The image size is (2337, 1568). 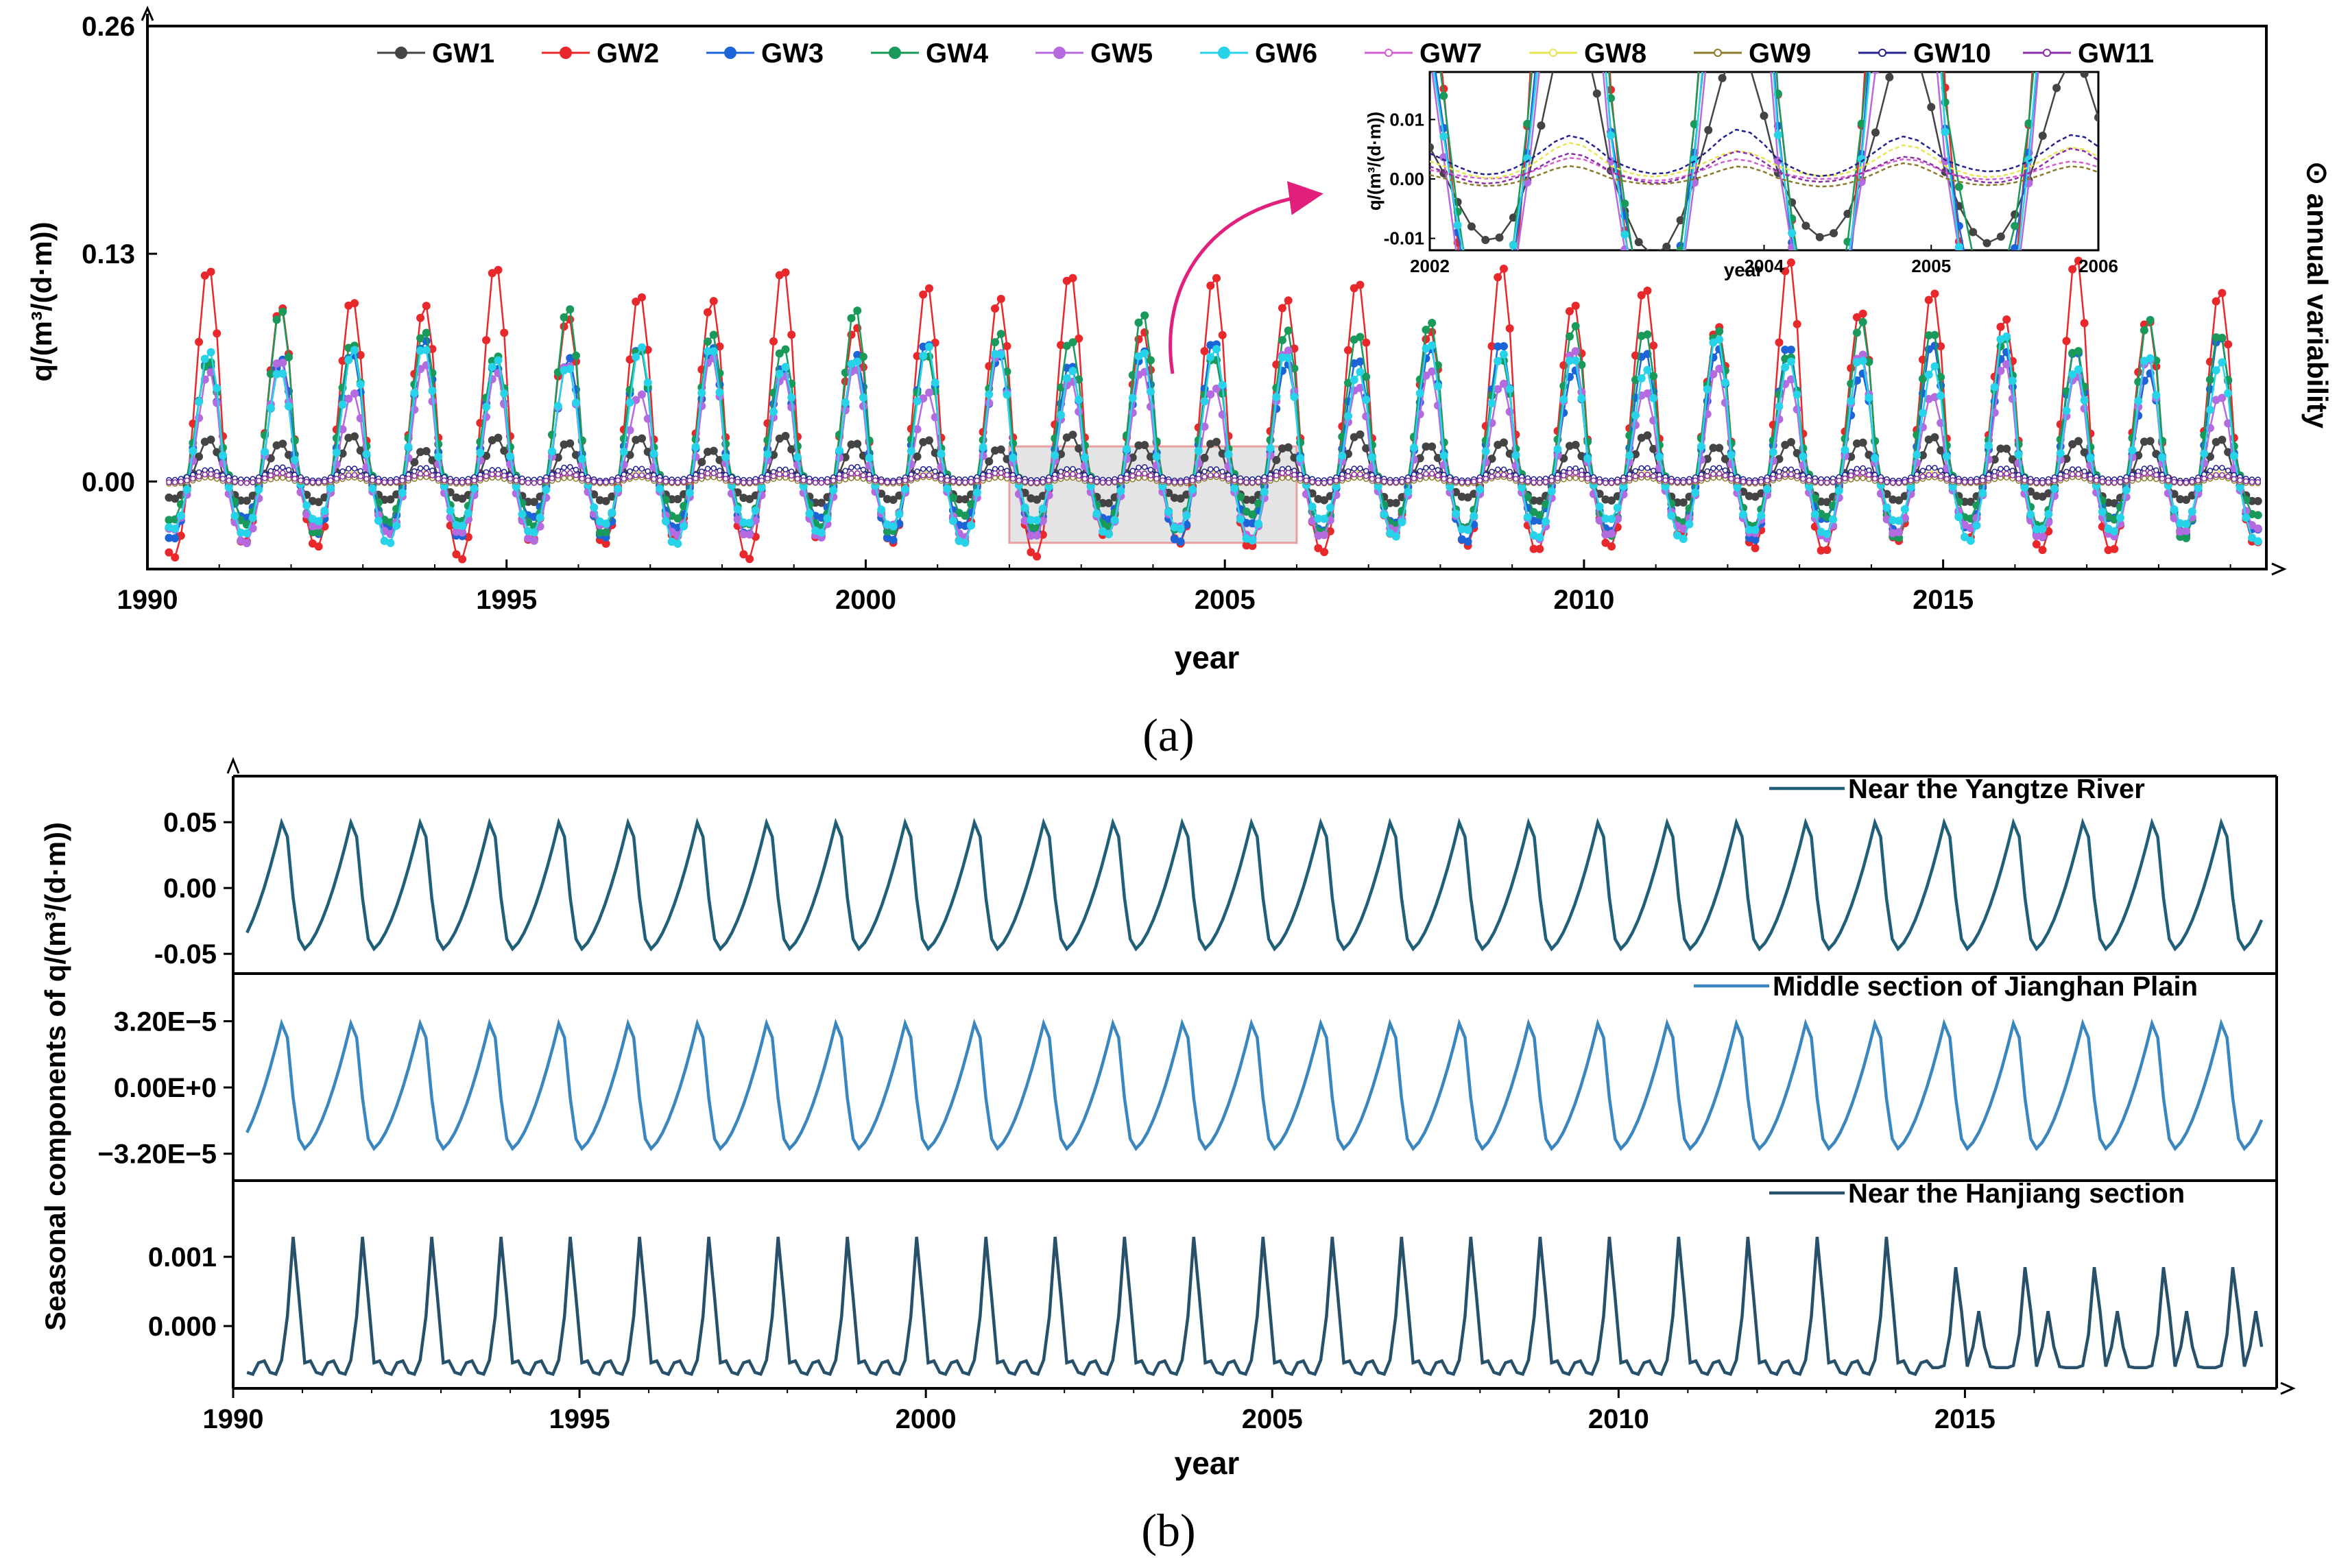 I want to click on inset-xlabel: year, so click(x=1744, y=269).